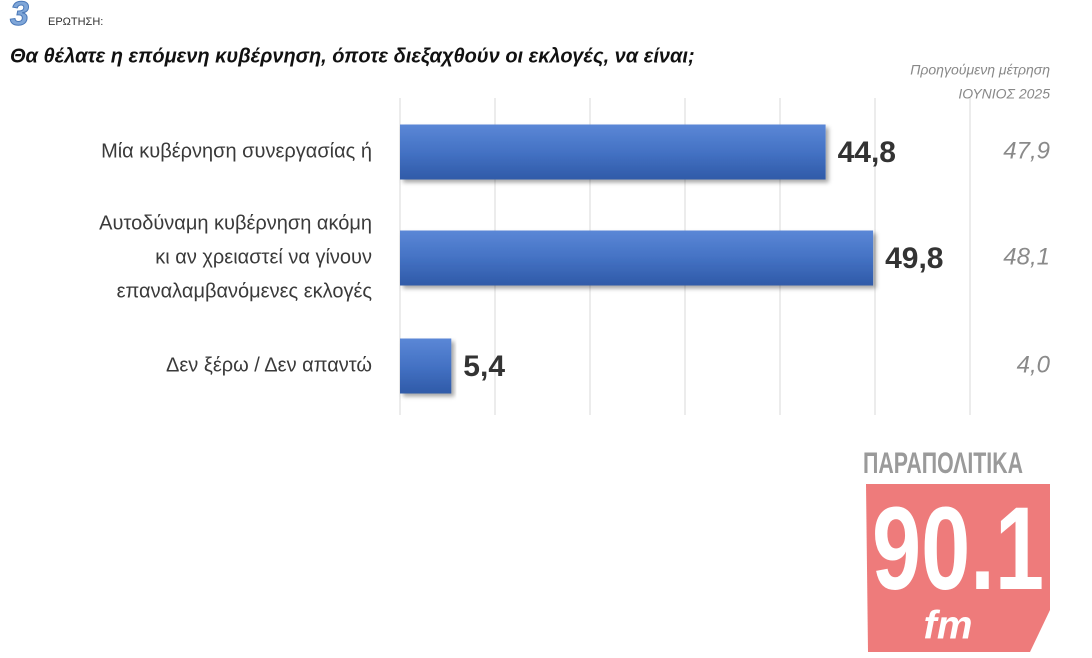  I want to click on comparison-subtitle: ΙΟΥΝΙΟΣ 2025, so click(1004, 94).